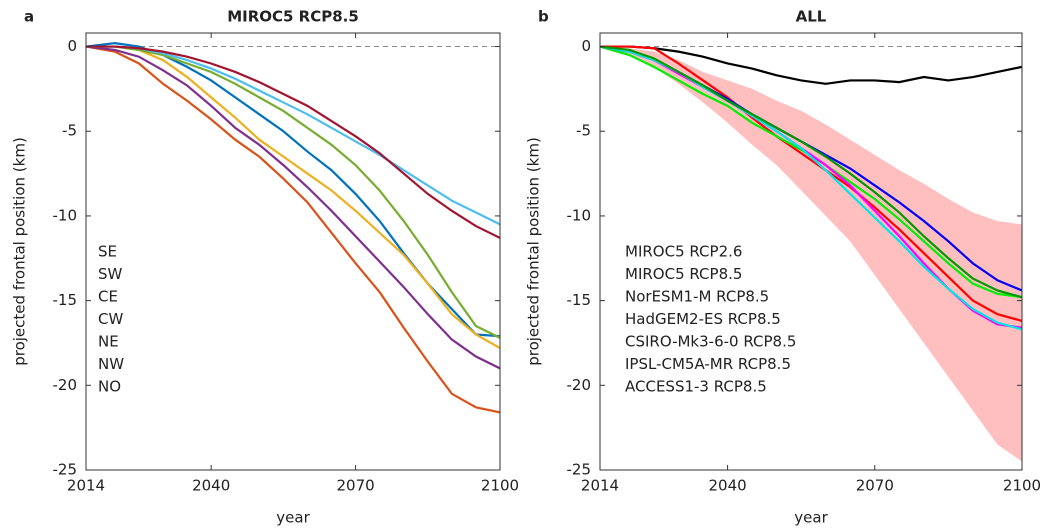 The width and height of the screenshot is (1050, 529). I want to click on legend-label: SW, so click(110, 274).